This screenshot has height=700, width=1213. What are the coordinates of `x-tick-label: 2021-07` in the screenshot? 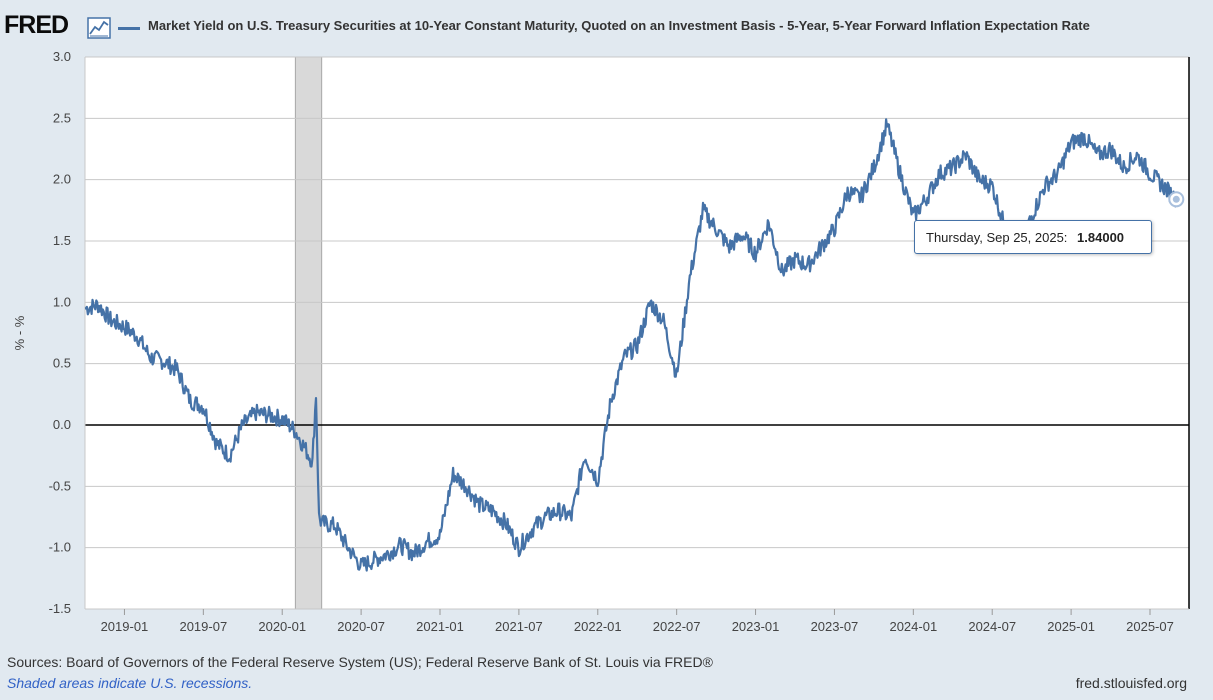 It's located at (519, 626).